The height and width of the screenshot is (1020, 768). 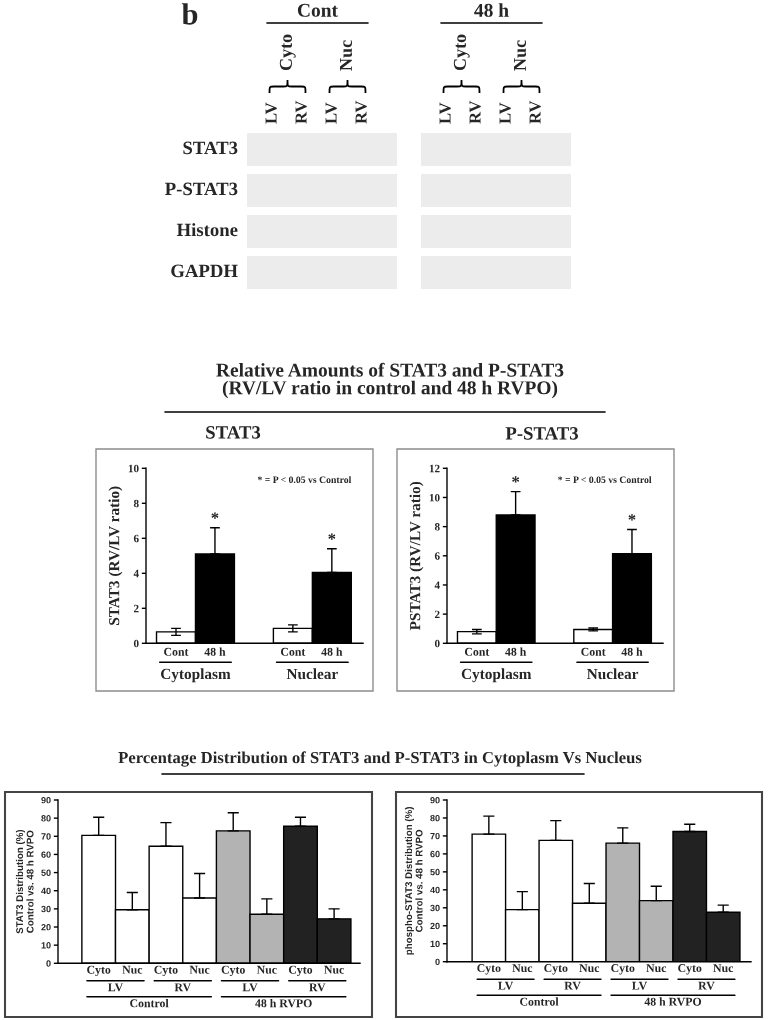 I want to click on category-label: GAPDH, so click(x=204, y=271).